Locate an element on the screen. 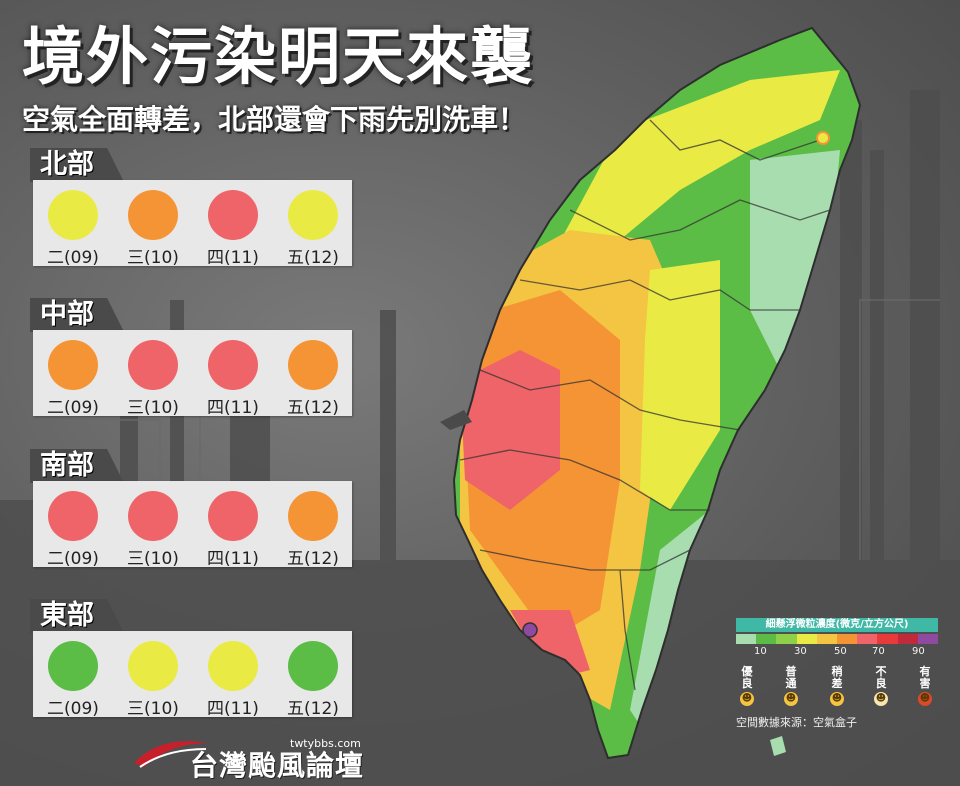 The image size is (960, 786). forum-site-url: twtybbs.com is located at coordinates (325, 743).